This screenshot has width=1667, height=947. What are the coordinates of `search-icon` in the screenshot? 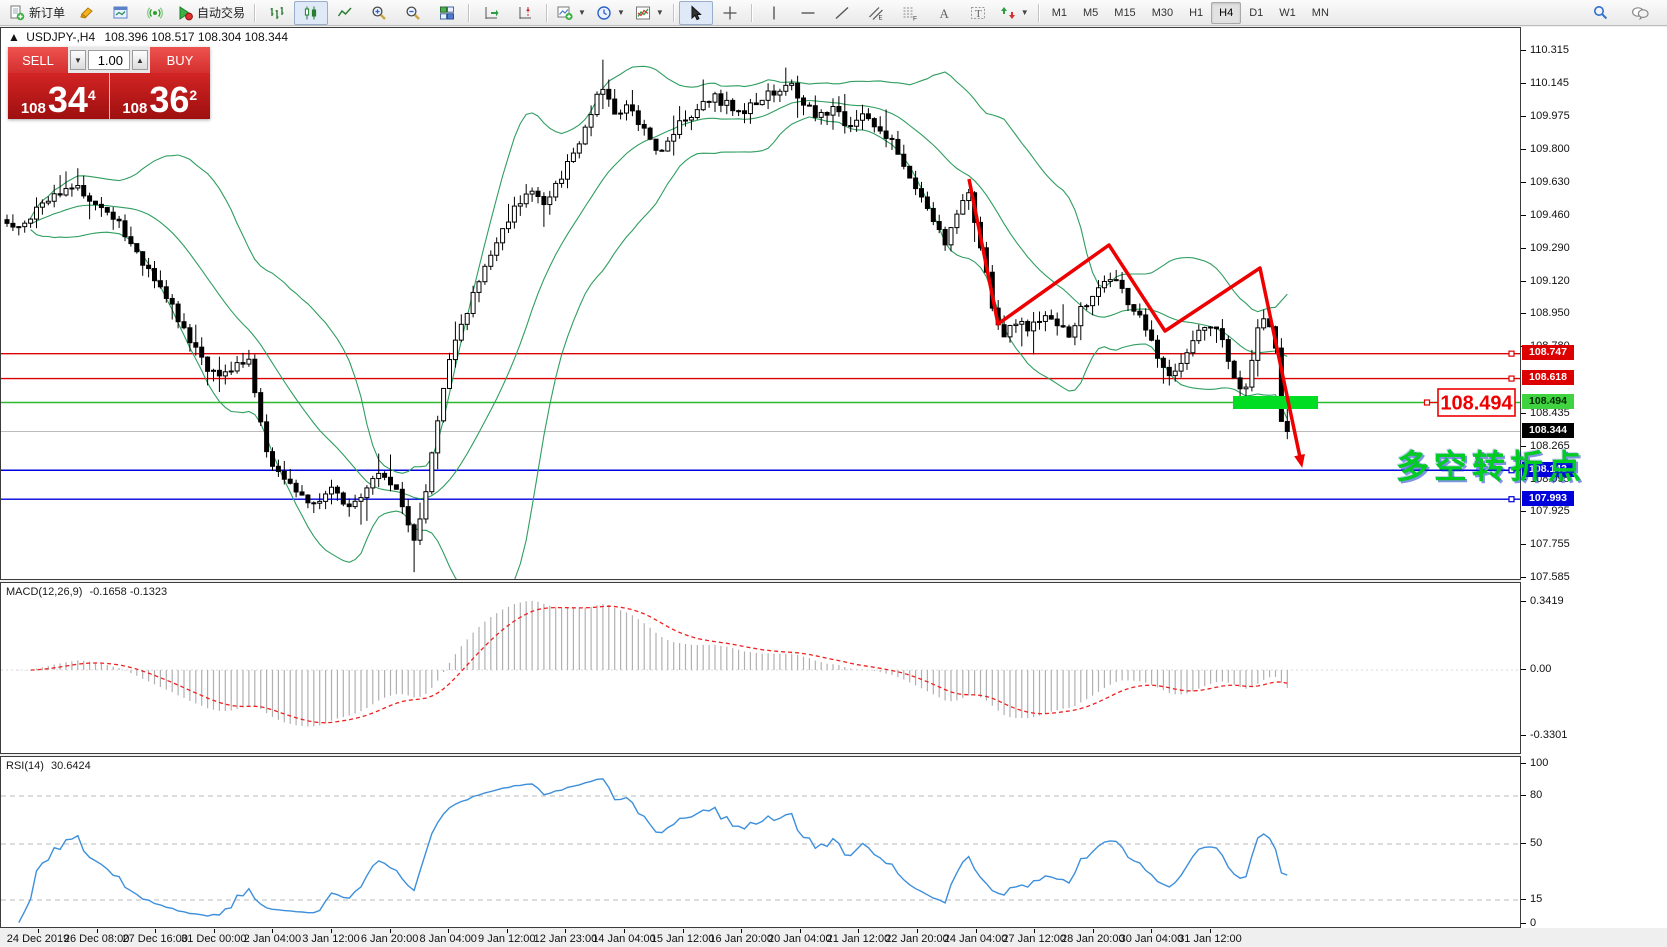 It's located at (1600, 13).